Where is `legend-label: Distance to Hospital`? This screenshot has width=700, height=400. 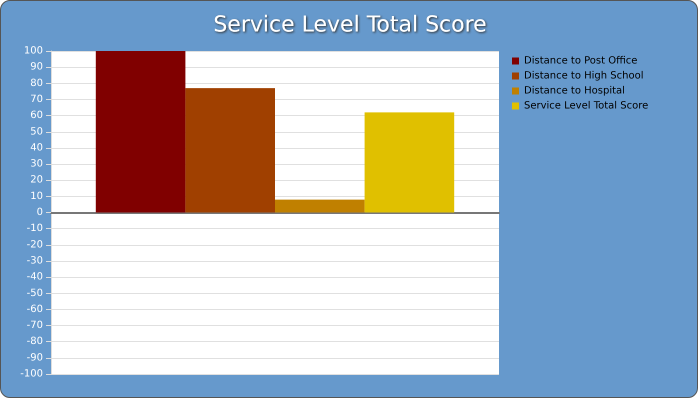
legend-label: Distance to Hospital is located at coordinates (574, 91).